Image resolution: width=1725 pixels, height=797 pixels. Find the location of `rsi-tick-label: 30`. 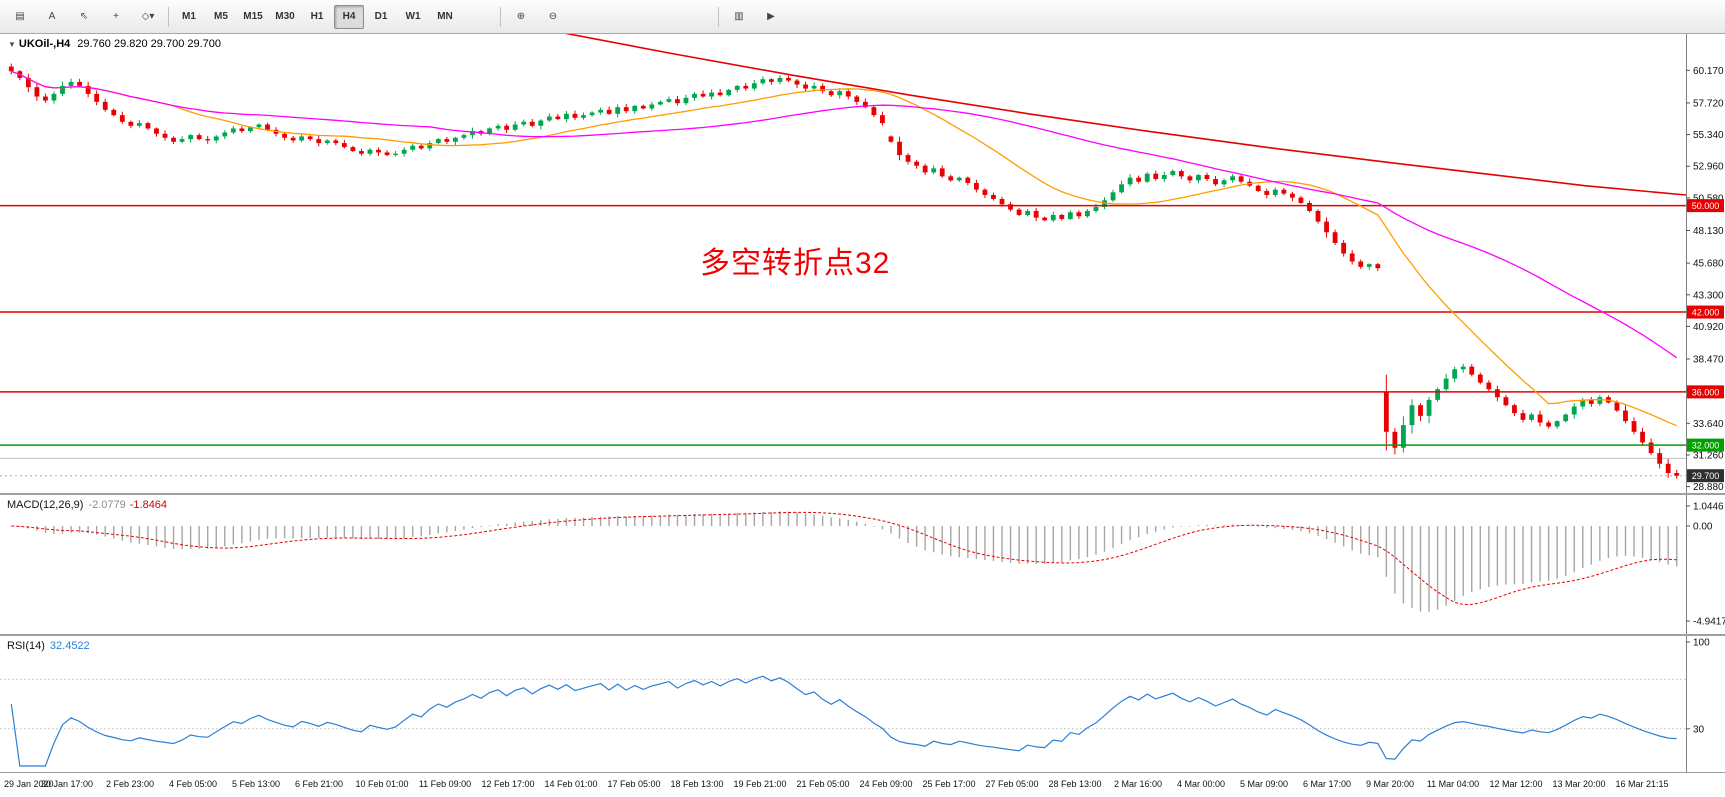

rsi-tick-label: 30 is located at coordinates (1699, 729).